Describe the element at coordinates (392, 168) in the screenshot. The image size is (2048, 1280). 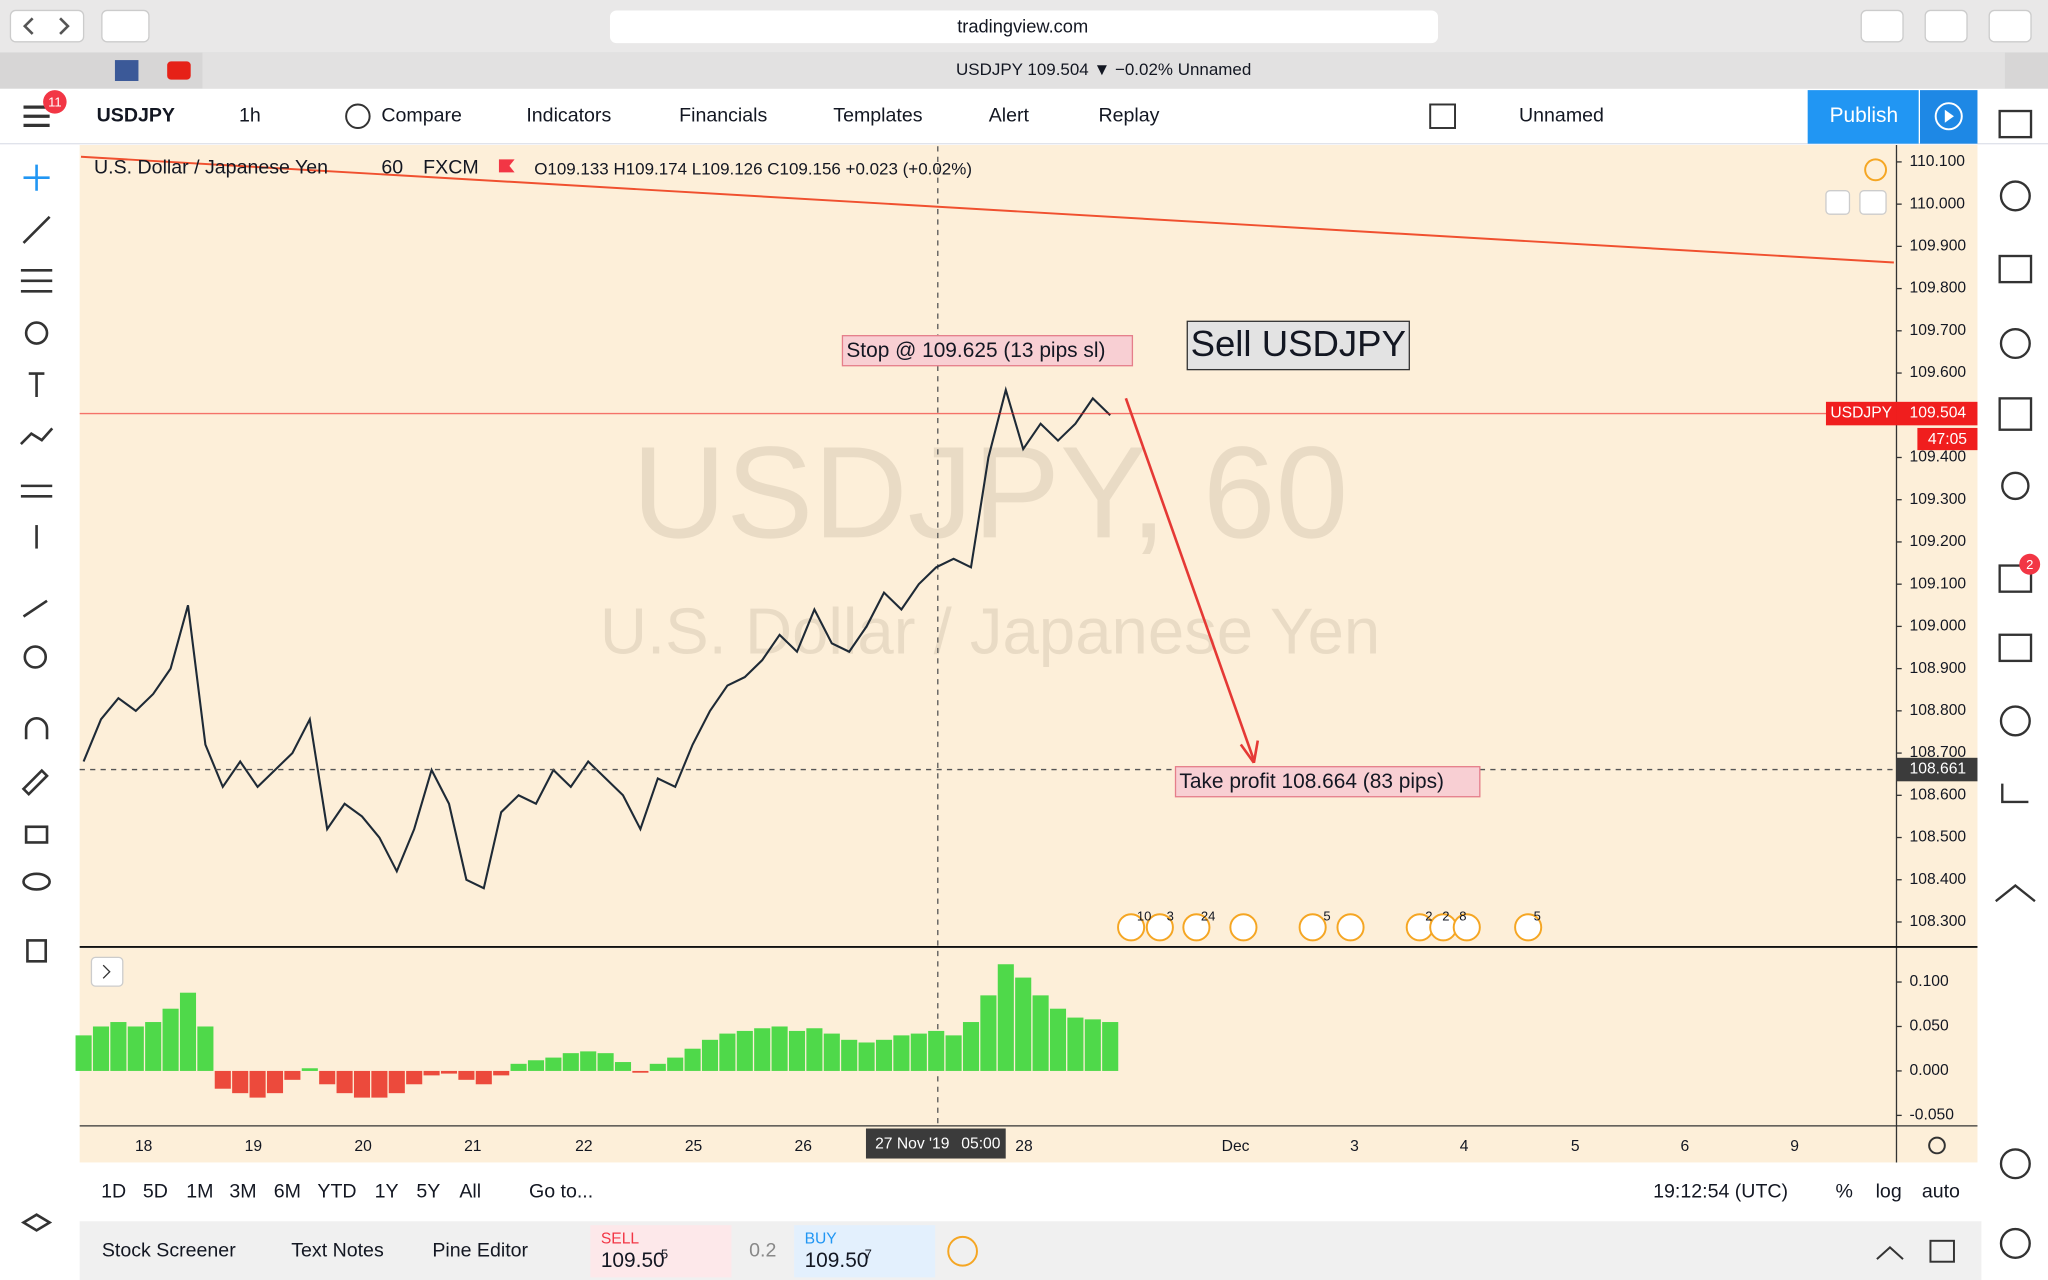
I see `legend-interval: 60` at that location.